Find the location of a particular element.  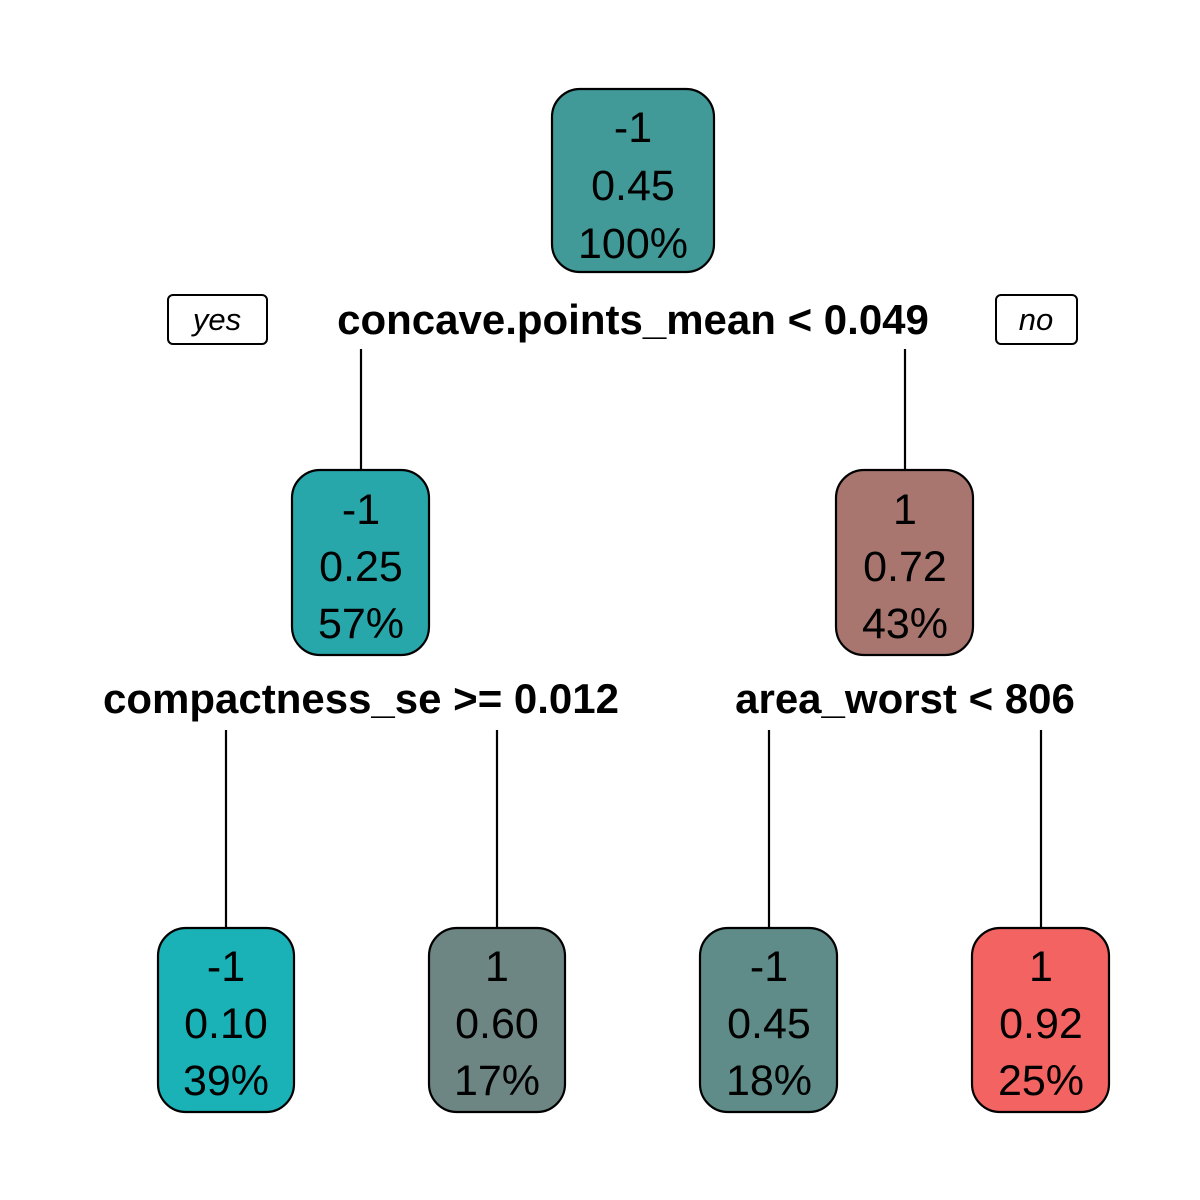

tree-leaf-2: 1 0.60 17% is located at coordinates (497, 1020).